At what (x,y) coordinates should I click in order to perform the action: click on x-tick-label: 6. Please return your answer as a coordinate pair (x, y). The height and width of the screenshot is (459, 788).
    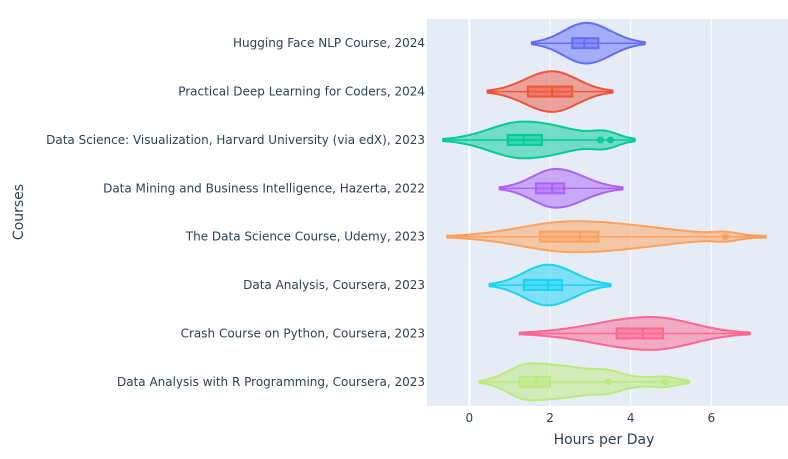
    Looking at the image, I should click on (712, 418).